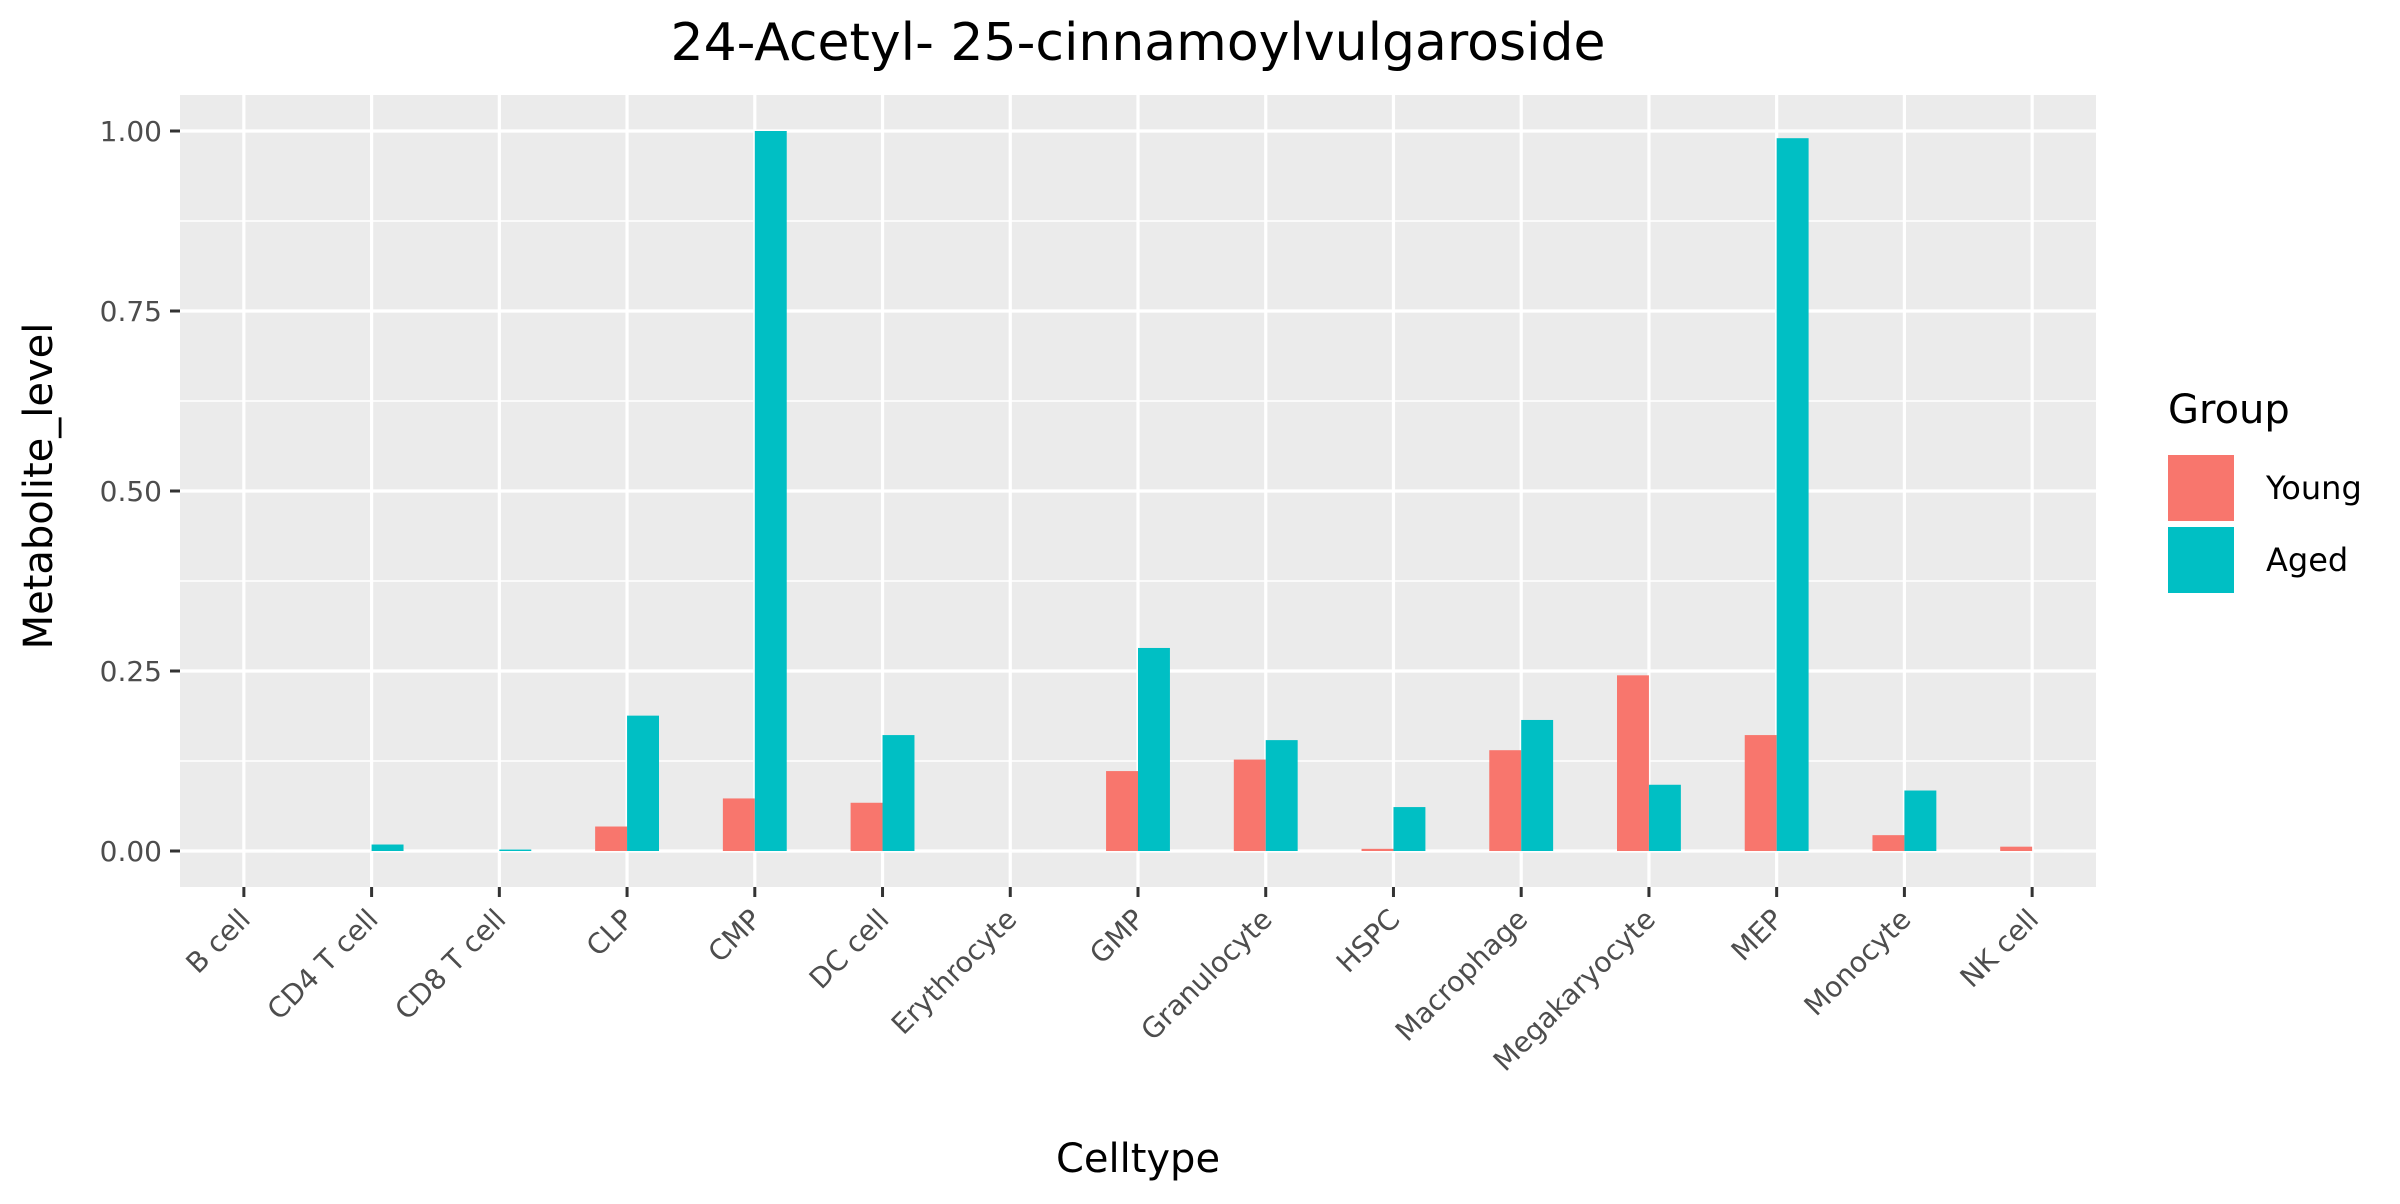 The image size is (2400, 1204). I want to click on y-axis: 0.00 0.25 0.50 0.75 1.00, so click(140, 491).